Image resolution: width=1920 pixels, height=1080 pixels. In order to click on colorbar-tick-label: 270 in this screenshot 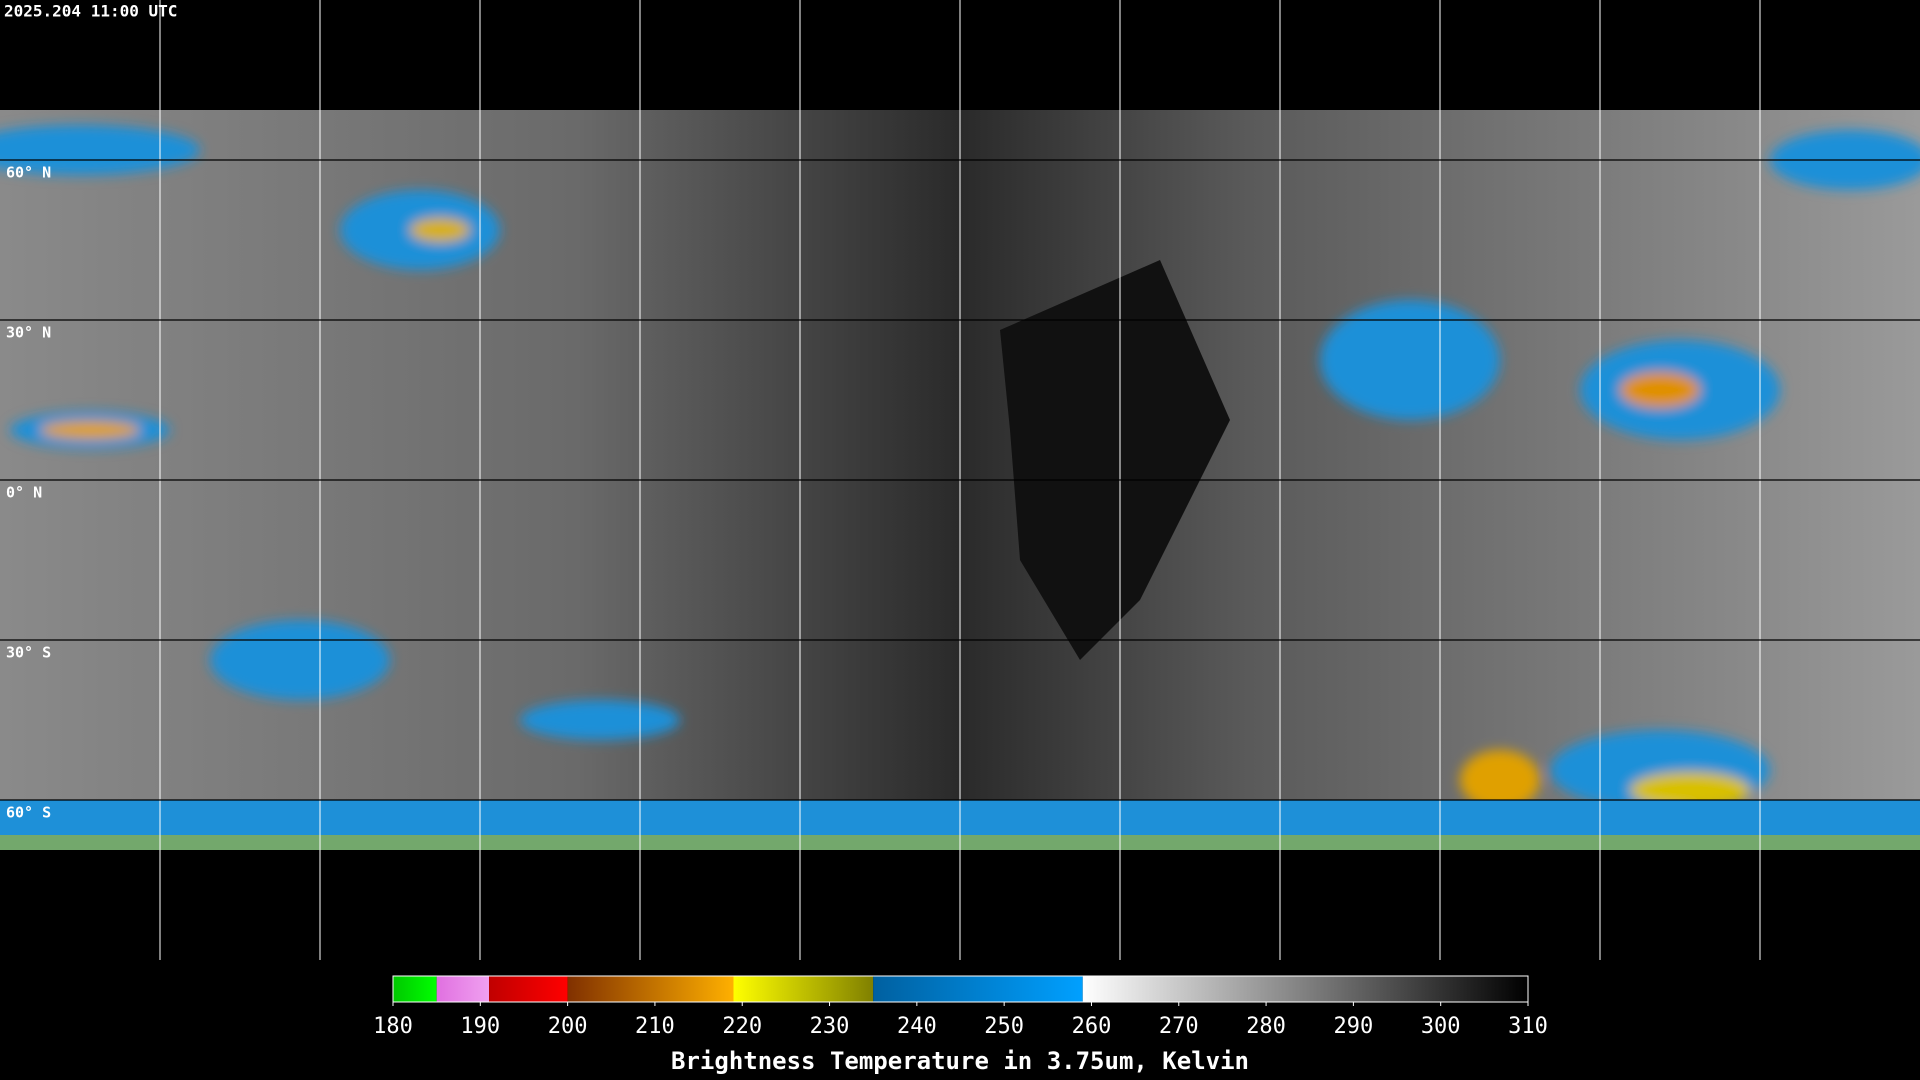, I will do `click(1179, 1026)`.